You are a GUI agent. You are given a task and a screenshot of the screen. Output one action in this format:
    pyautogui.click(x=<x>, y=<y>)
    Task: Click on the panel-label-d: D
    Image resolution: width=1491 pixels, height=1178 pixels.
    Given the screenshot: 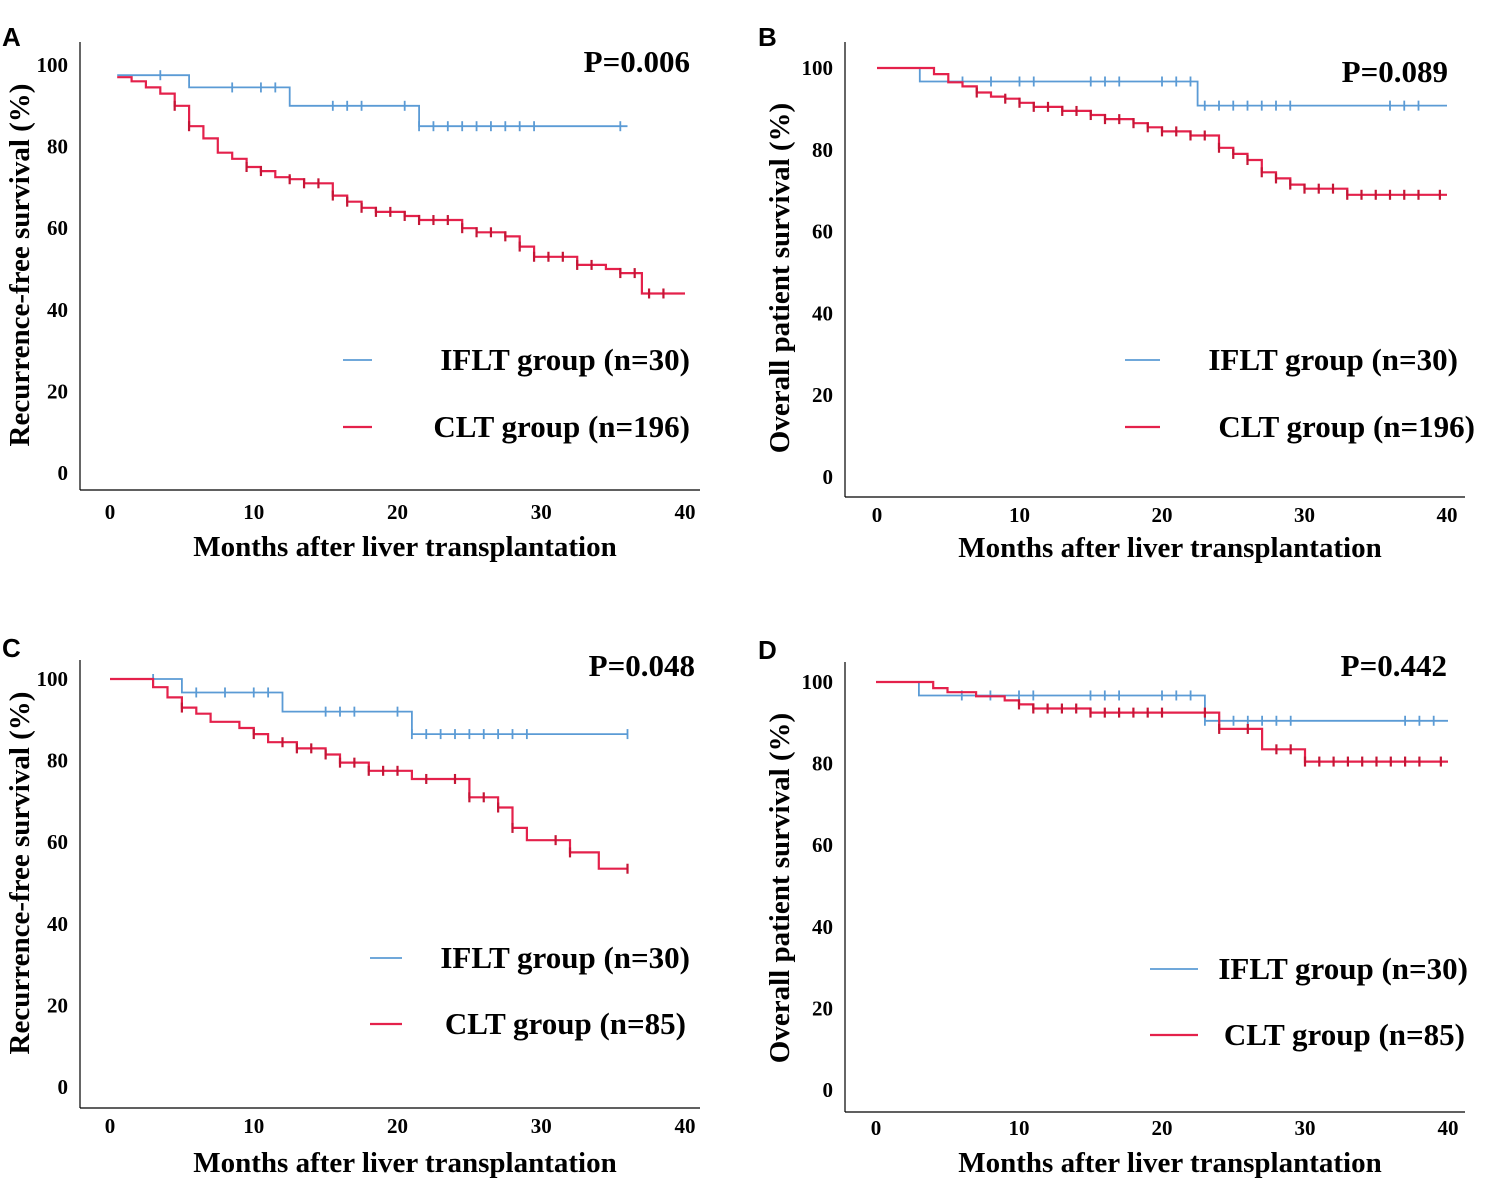 What is the action you would take?
    pyautogui.click(x=767, y=650)
    